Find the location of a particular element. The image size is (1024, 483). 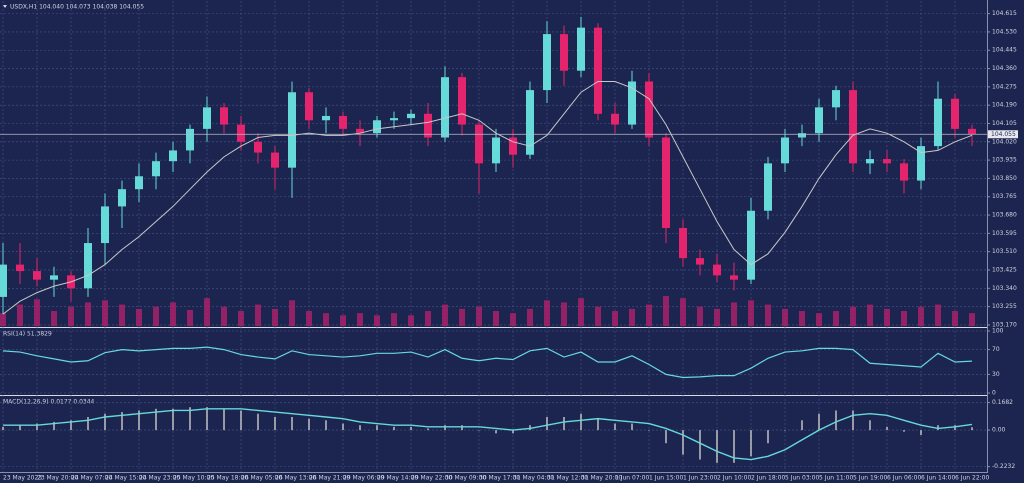

rsi-title: RSI(14) 51.3829 is located at coordinates (27, 334).